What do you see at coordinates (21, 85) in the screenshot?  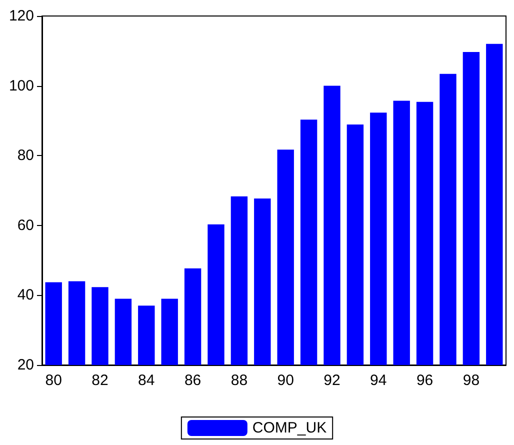 I see `y-tick-label: 100` at bounding box center [21, 85].